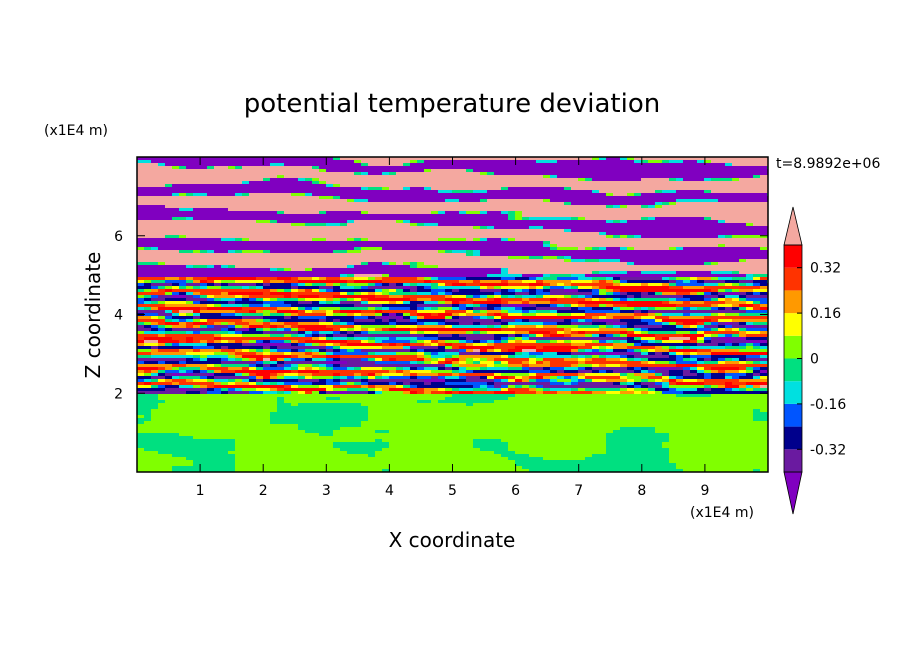  I want to click on colorbar-extend-max, so click(793, 226).